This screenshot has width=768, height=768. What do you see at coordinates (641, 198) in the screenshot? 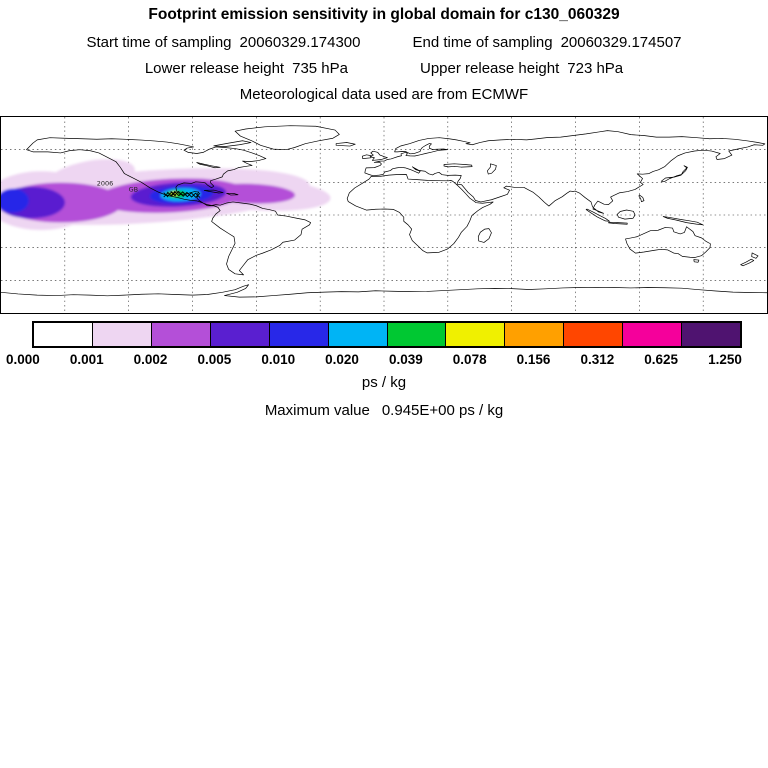
I see `coast-philippines` at bounding box center [641, 198].